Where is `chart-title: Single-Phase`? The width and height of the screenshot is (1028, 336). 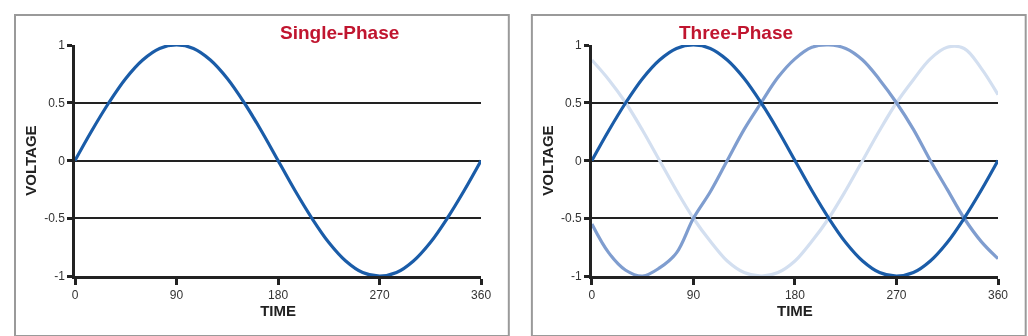 chart-title: Single-Phase is located at coordinates (340, 32).